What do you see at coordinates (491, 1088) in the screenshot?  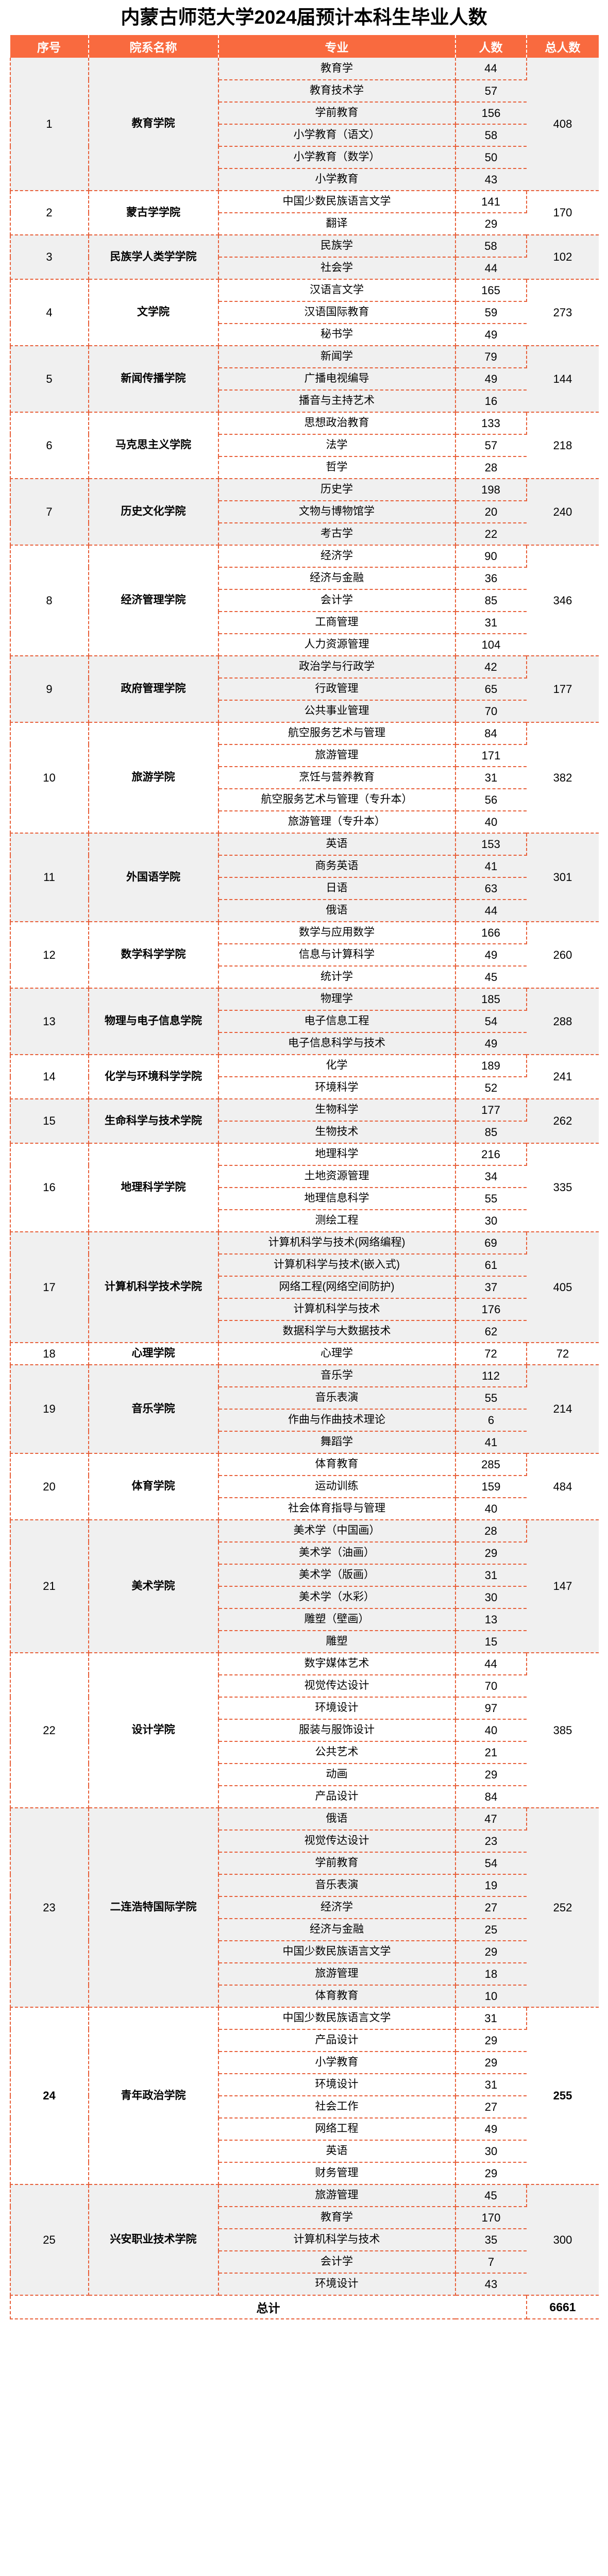 I see `cell-count: 52` at bounding box center [491, 1088].